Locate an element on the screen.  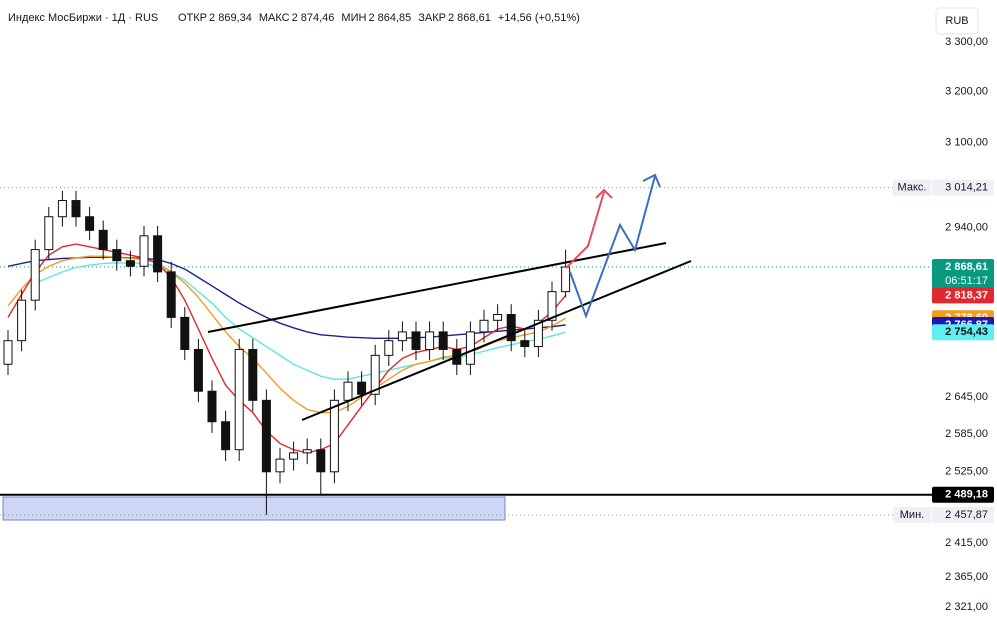
currency: RUB is located at coordinates (956, 21).